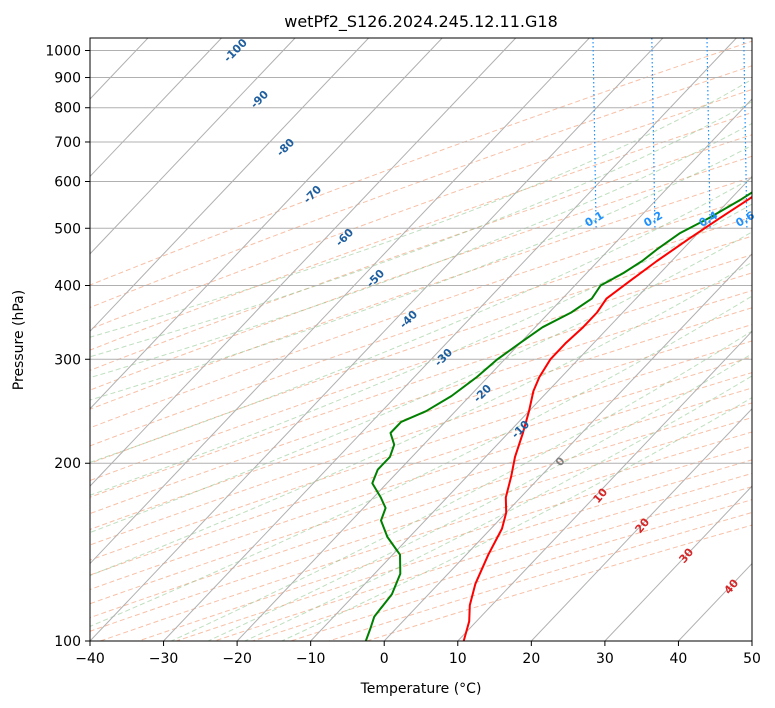 This screenshot has width=775, height=708. What do you see at coordinates (600, 495) in the screenshot?
I see `moist-adiabat-label: 10` at bounding box center [600, 495].